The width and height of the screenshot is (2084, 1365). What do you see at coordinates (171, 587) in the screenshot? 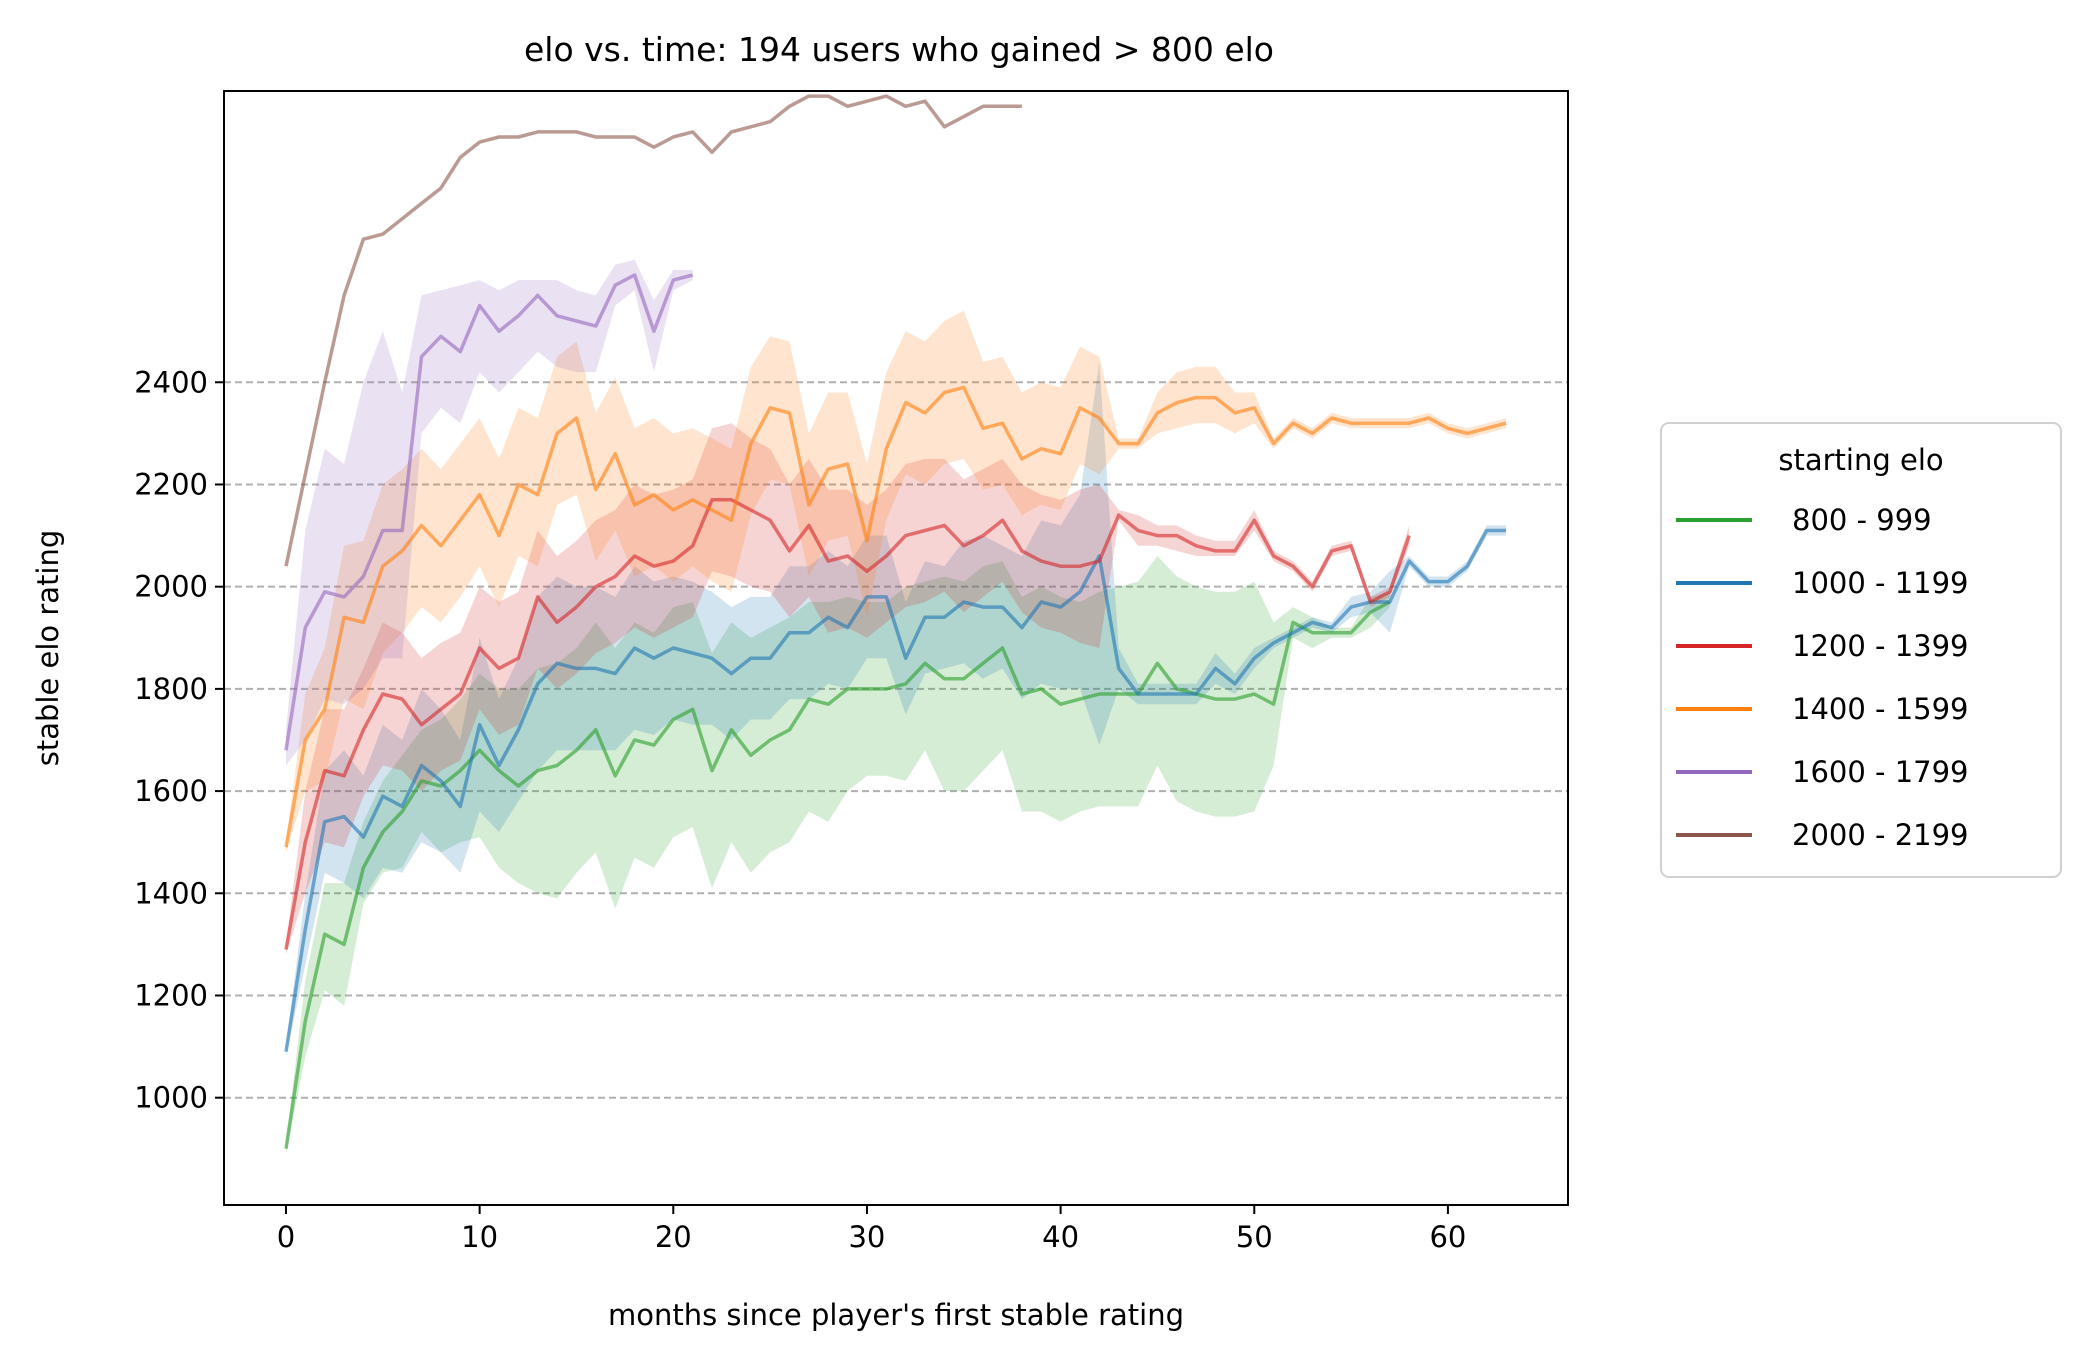
I see `y-tick-label: 2000` at bounding box center [171, 587].